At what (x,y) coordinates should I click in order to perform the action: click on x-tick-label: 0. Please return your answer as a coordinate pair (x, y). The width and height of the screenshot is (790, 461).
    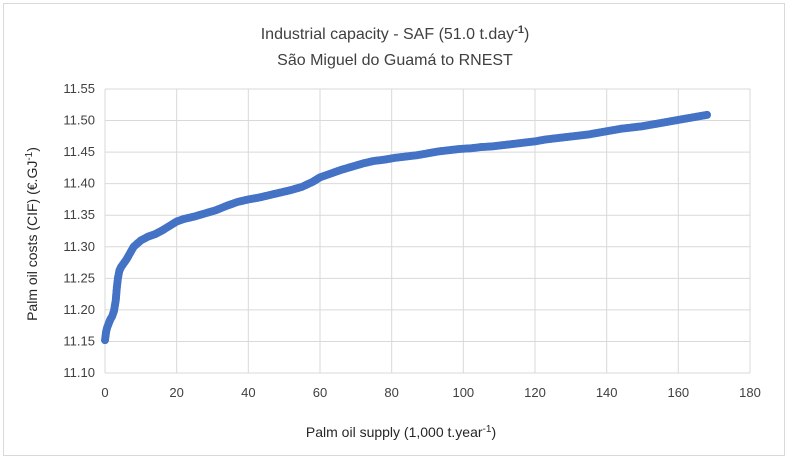
    Looking at the image, I should click on (104, 392).